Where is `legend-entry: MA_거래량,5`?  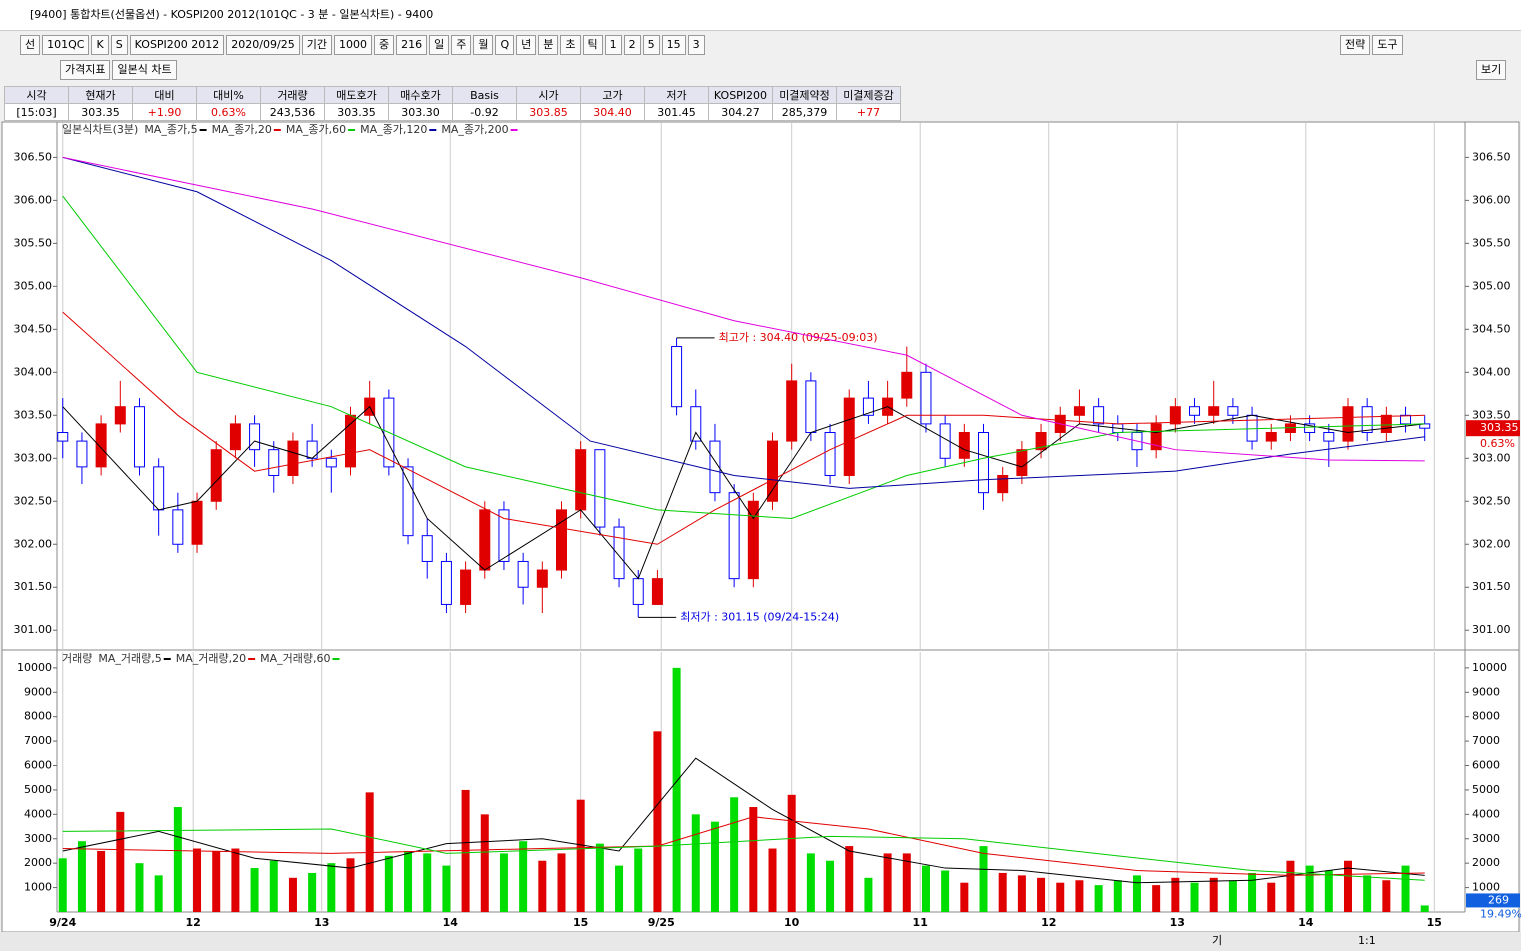
legend-entry: MA_거래량,5 is located at coordinates (129, 658).